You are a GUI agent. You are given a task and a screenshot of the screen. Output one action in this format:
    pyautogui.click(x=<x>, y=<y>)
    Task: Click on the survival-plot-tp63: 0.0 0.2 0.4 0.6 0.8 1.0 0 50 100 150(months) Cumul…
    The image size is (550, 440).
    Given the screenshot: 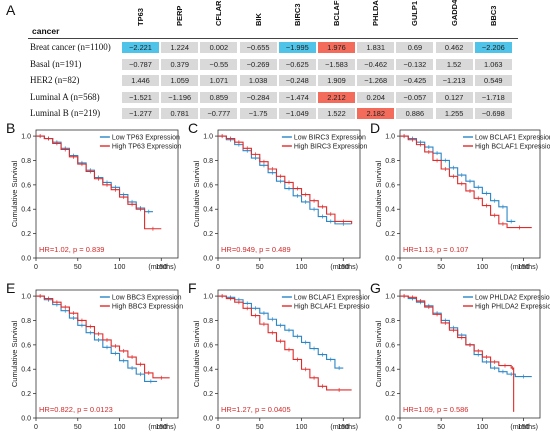 What is the action you would take?
    pyautogui.click(x=96, y=200)
    